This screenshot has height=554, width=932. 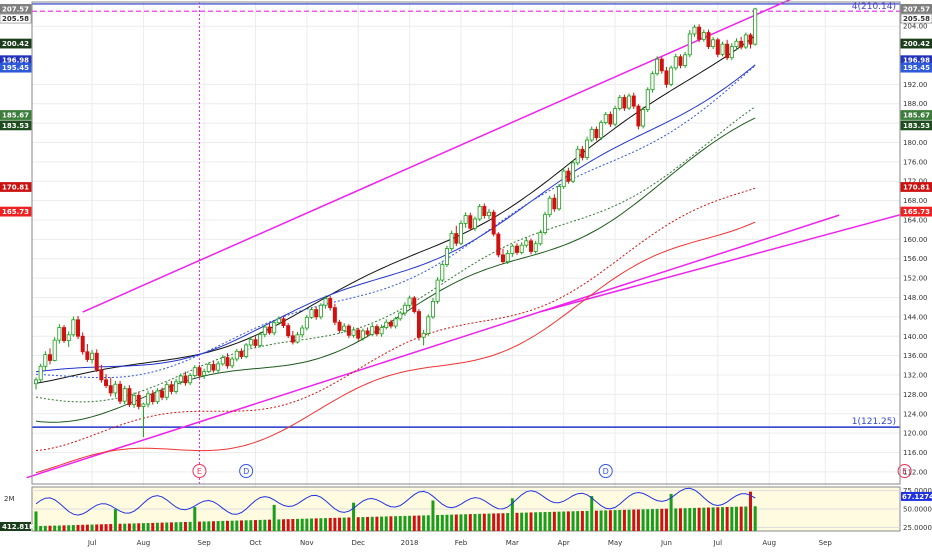 What do you see at coordinates (358, 543) in the screenshot?
I see `x-tick-label: Dec` at bounding box center [358, 543].